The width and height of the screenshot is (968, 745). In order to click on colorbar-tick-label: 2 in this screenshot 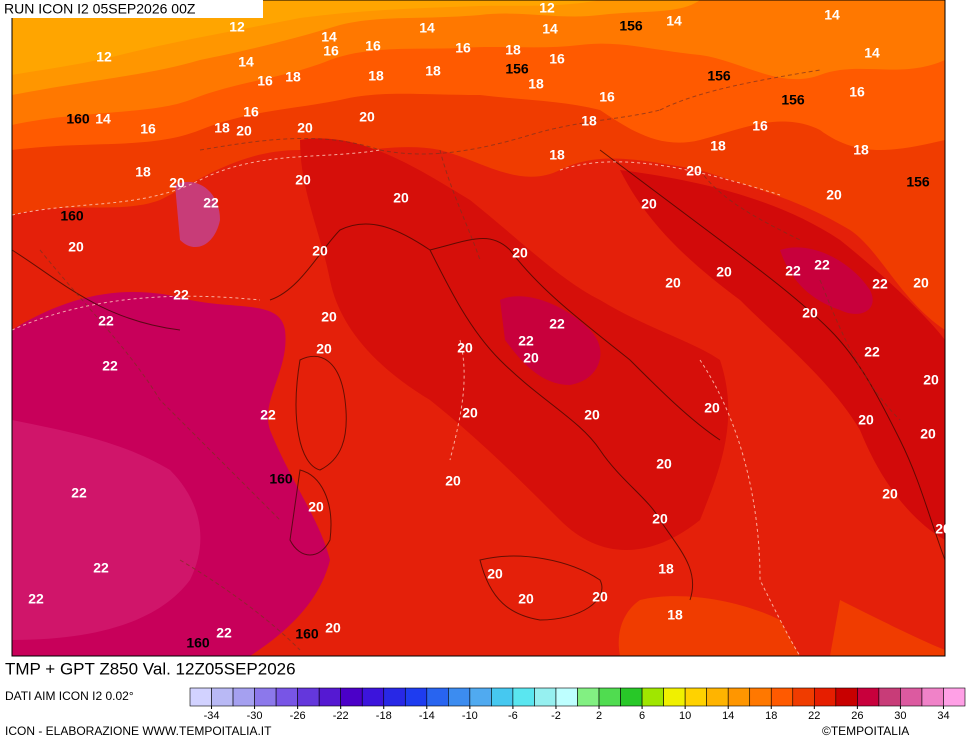, I will do `click(599, 716)`.